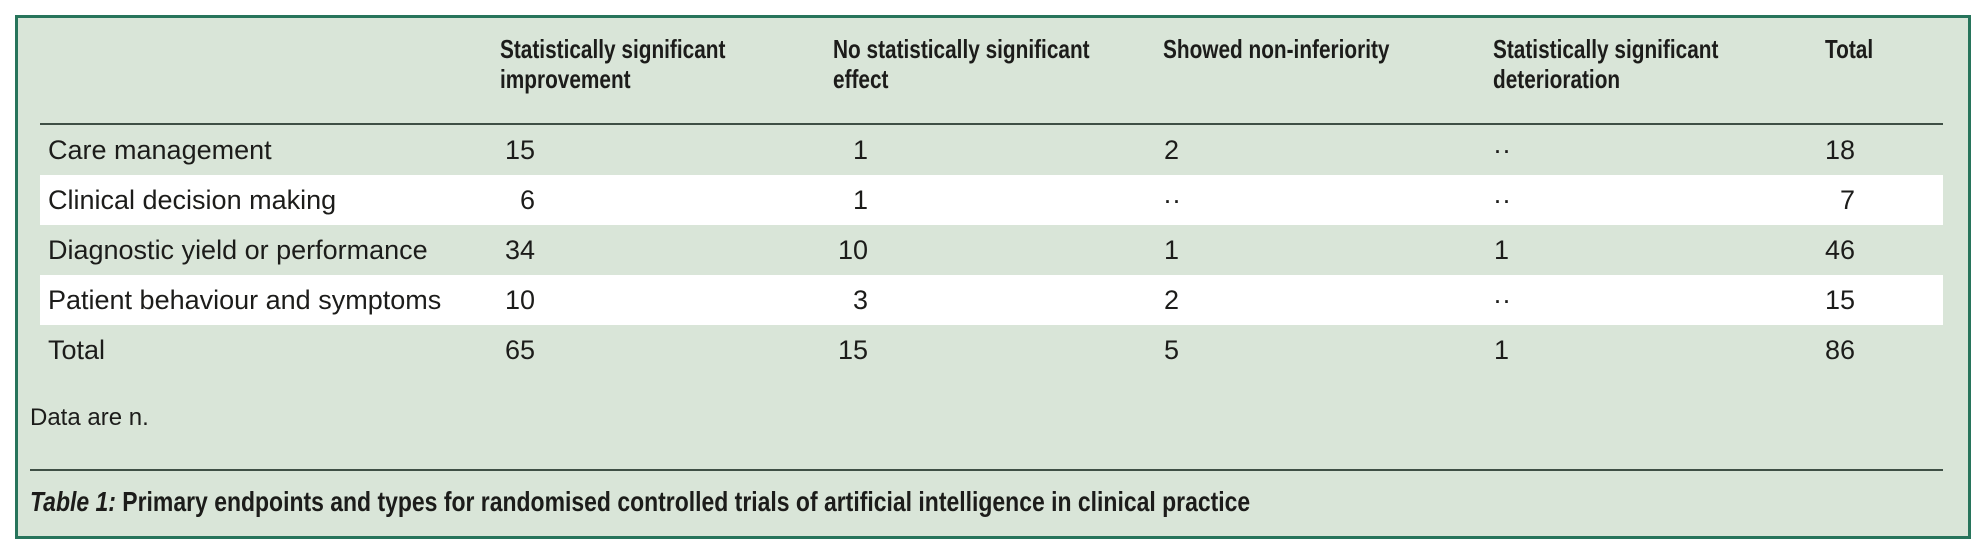  Describe the element at coordinates (1884, 350) in the screenshot. I see `table-cell: 86` at that location.